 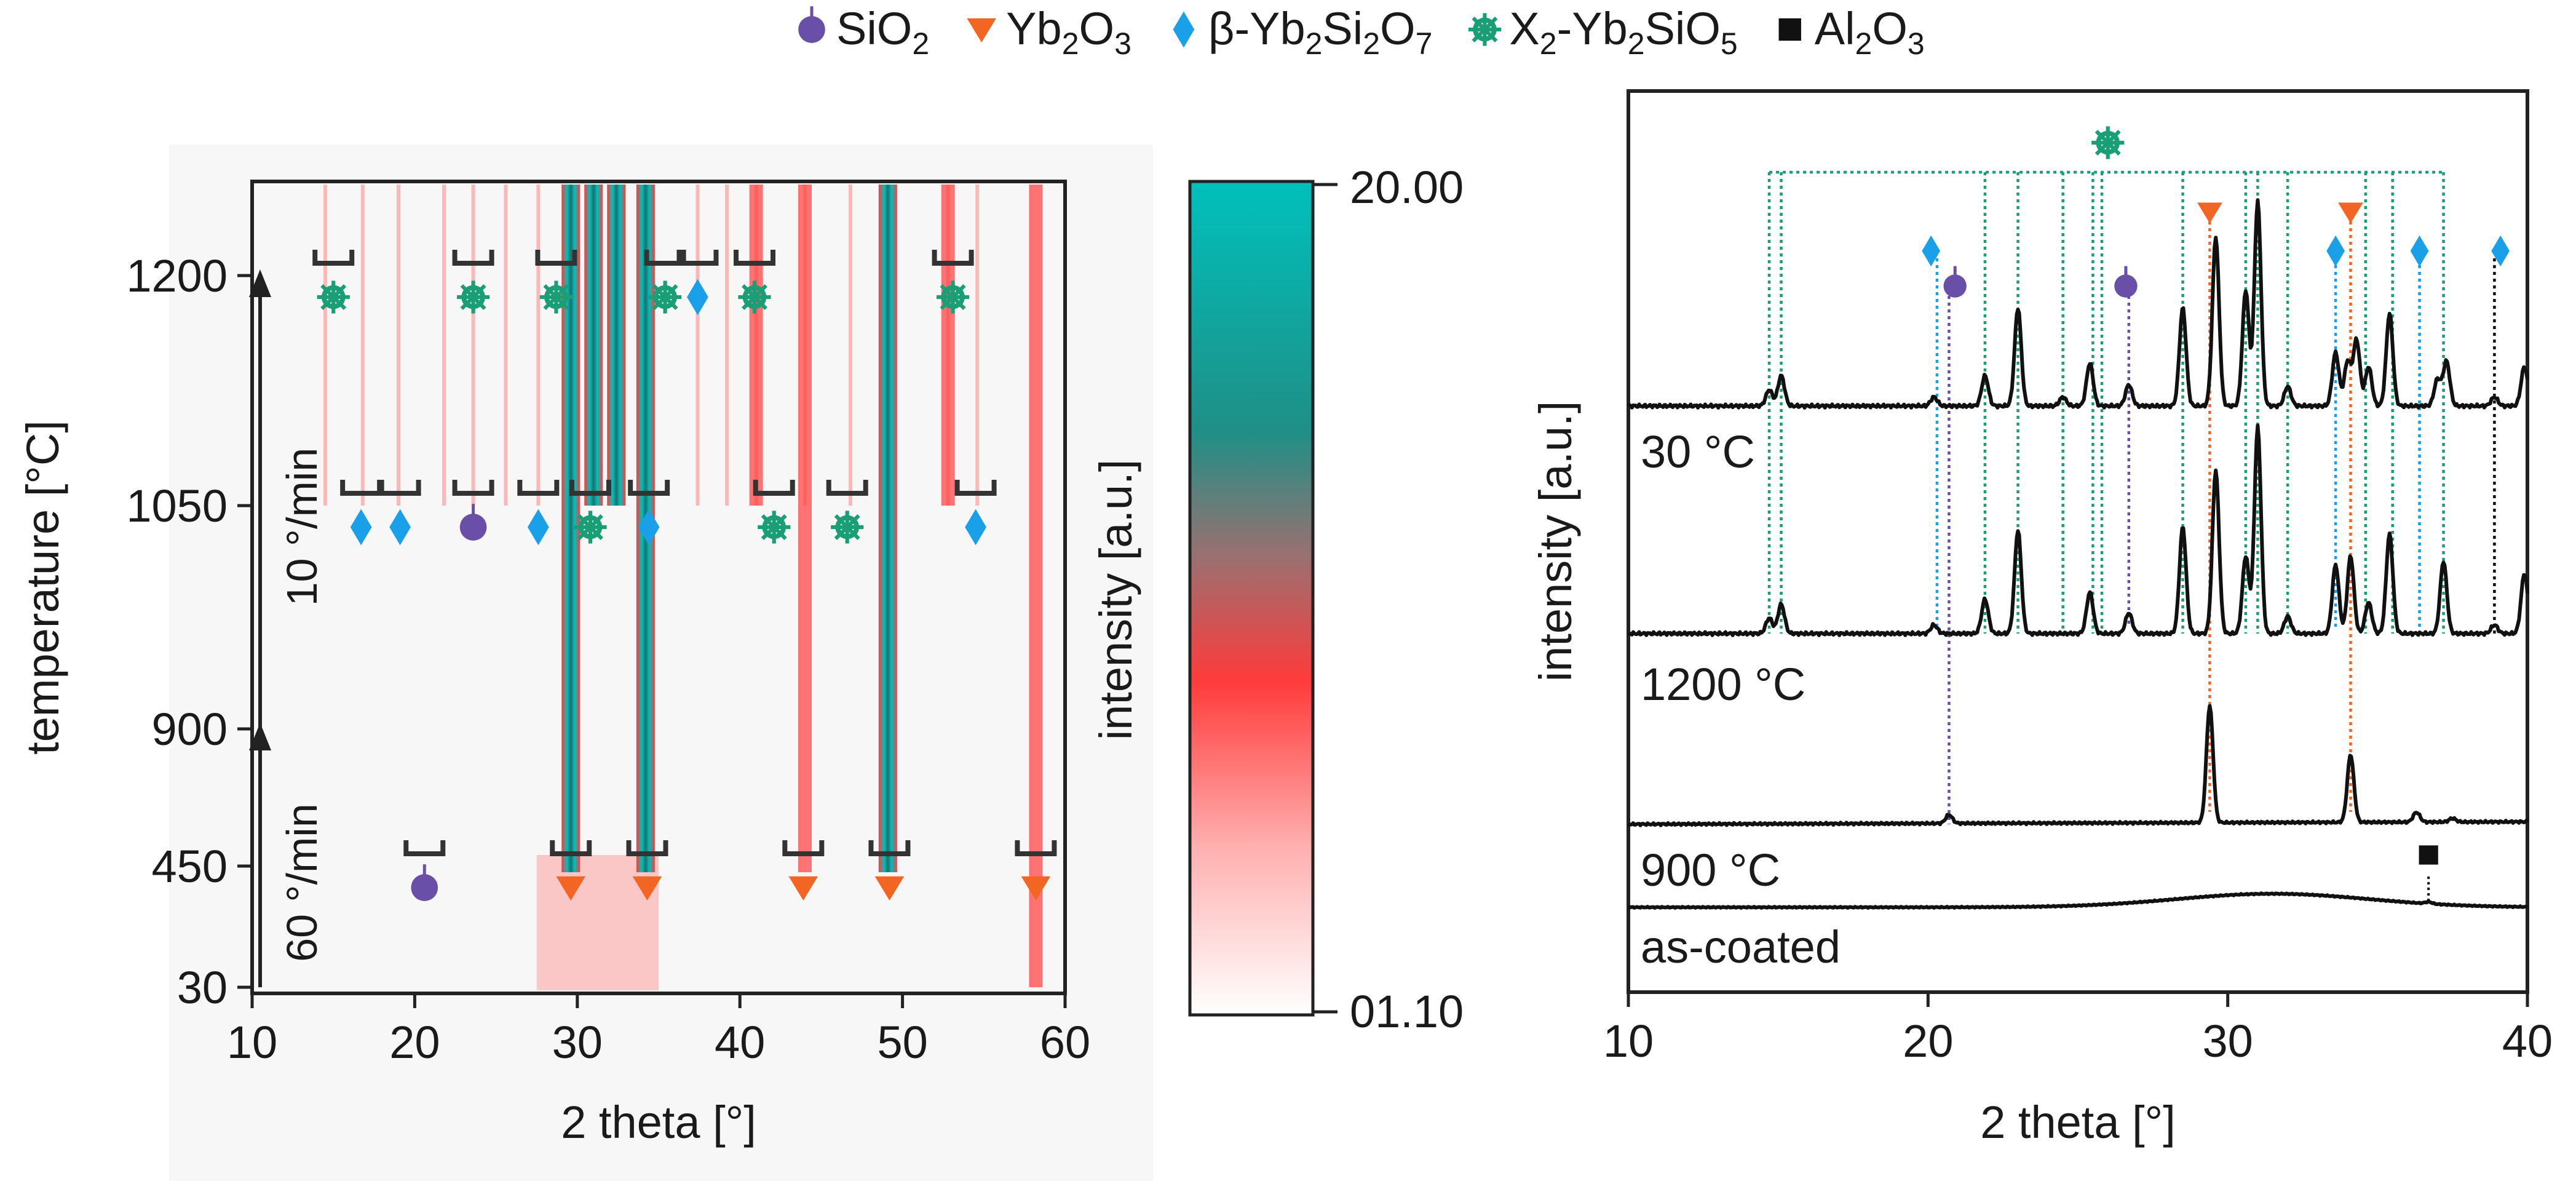 I want to click on heatmap-y-tick-label: 1050, so click(x=177, y=505).